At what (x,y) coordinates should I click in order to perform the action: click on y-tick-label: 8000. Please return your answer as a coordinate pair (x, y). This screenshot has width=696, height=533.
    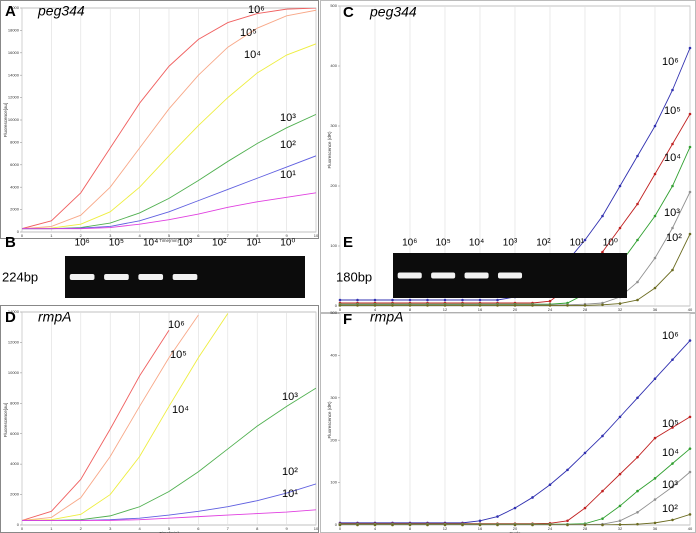
    Looking at the image, I should click on (15, 402).